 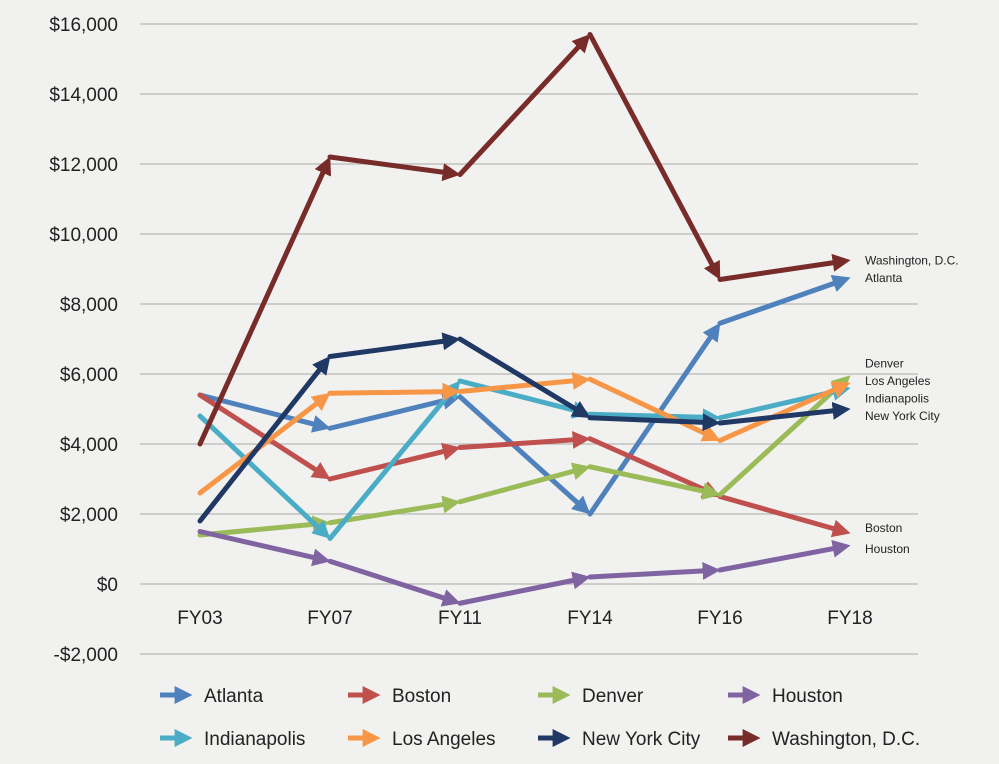 I want to click on end-label-los-angeles: Los Angeles, so click(x=897, y=381).